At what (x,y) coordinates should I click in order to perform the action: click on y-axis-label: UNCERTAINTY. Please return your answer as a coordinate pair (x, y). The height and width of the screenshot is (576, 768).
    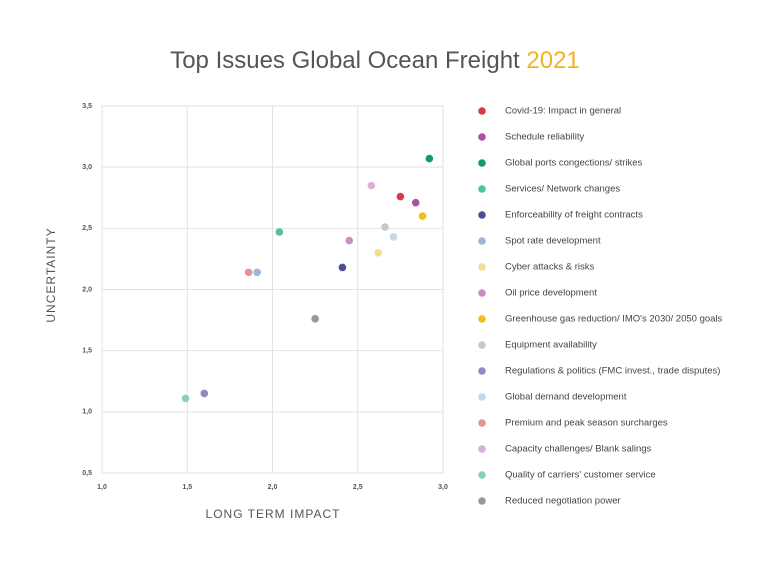
    Looking at the image, I should click on (51, 274).